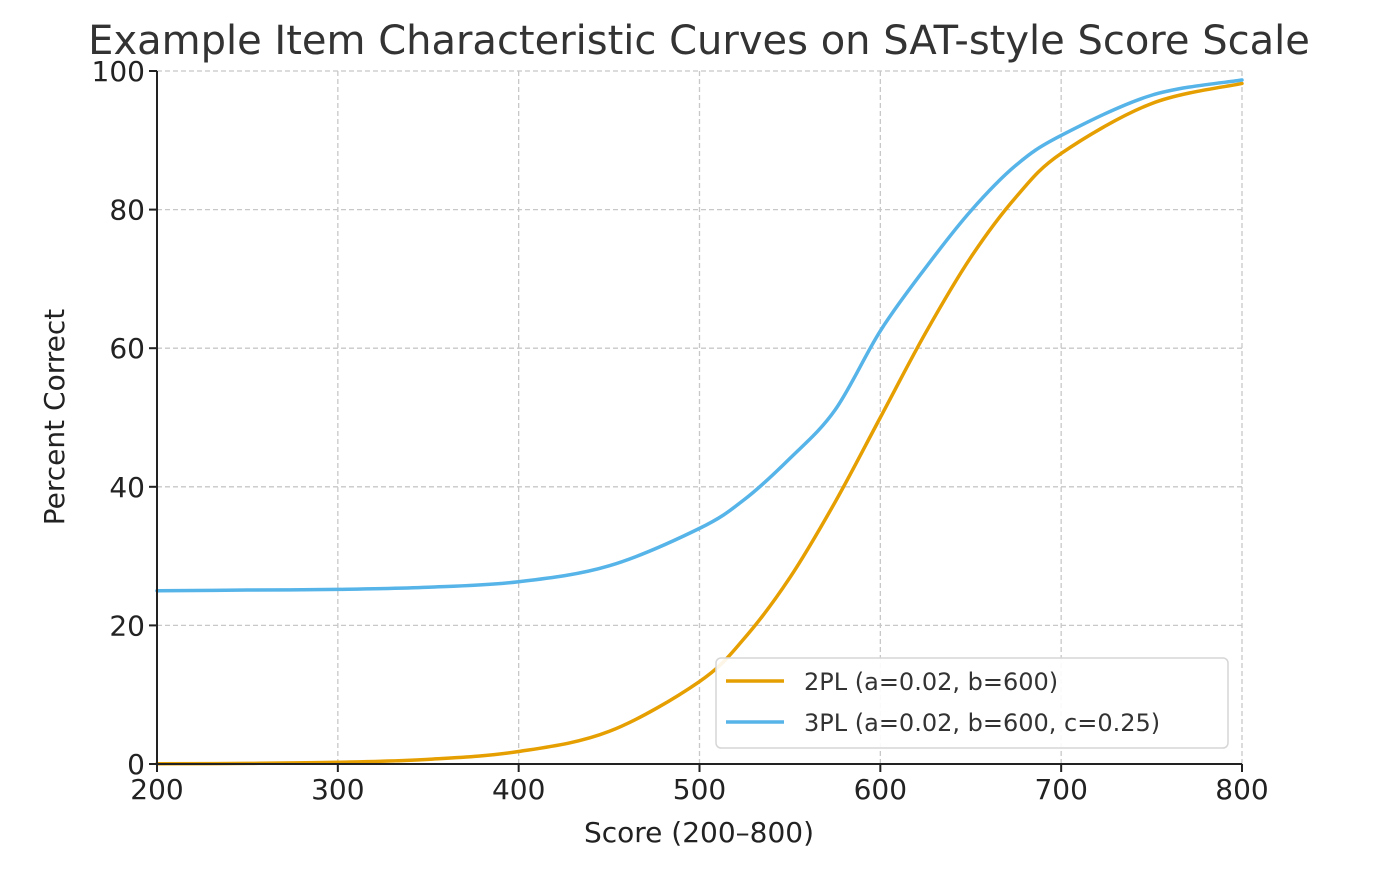 The height and width of the screenshot is (870, 1399). Describe the element at coordinates (127, 348) in the screenshot. I see `y-tick-label: 60` at that location.